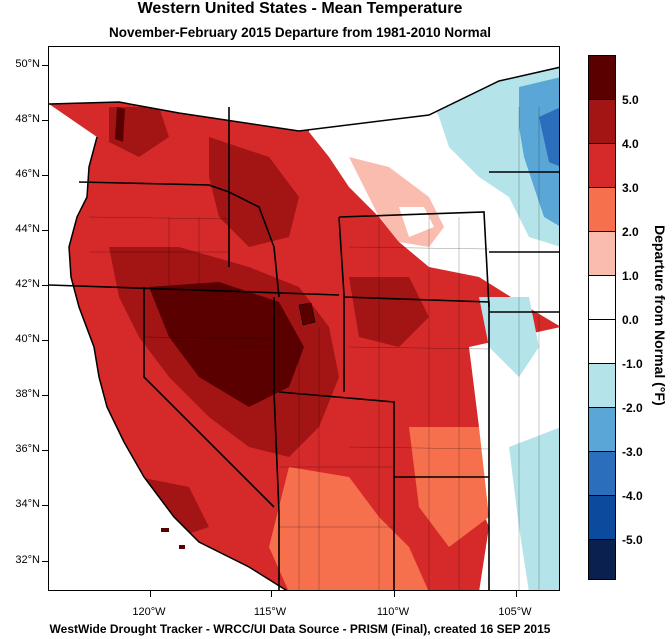 Image resolution: width=672 pixels, height=639 pixels. I want to click on legend-title-text: Departure from Normal (°F), so click(660, 315).